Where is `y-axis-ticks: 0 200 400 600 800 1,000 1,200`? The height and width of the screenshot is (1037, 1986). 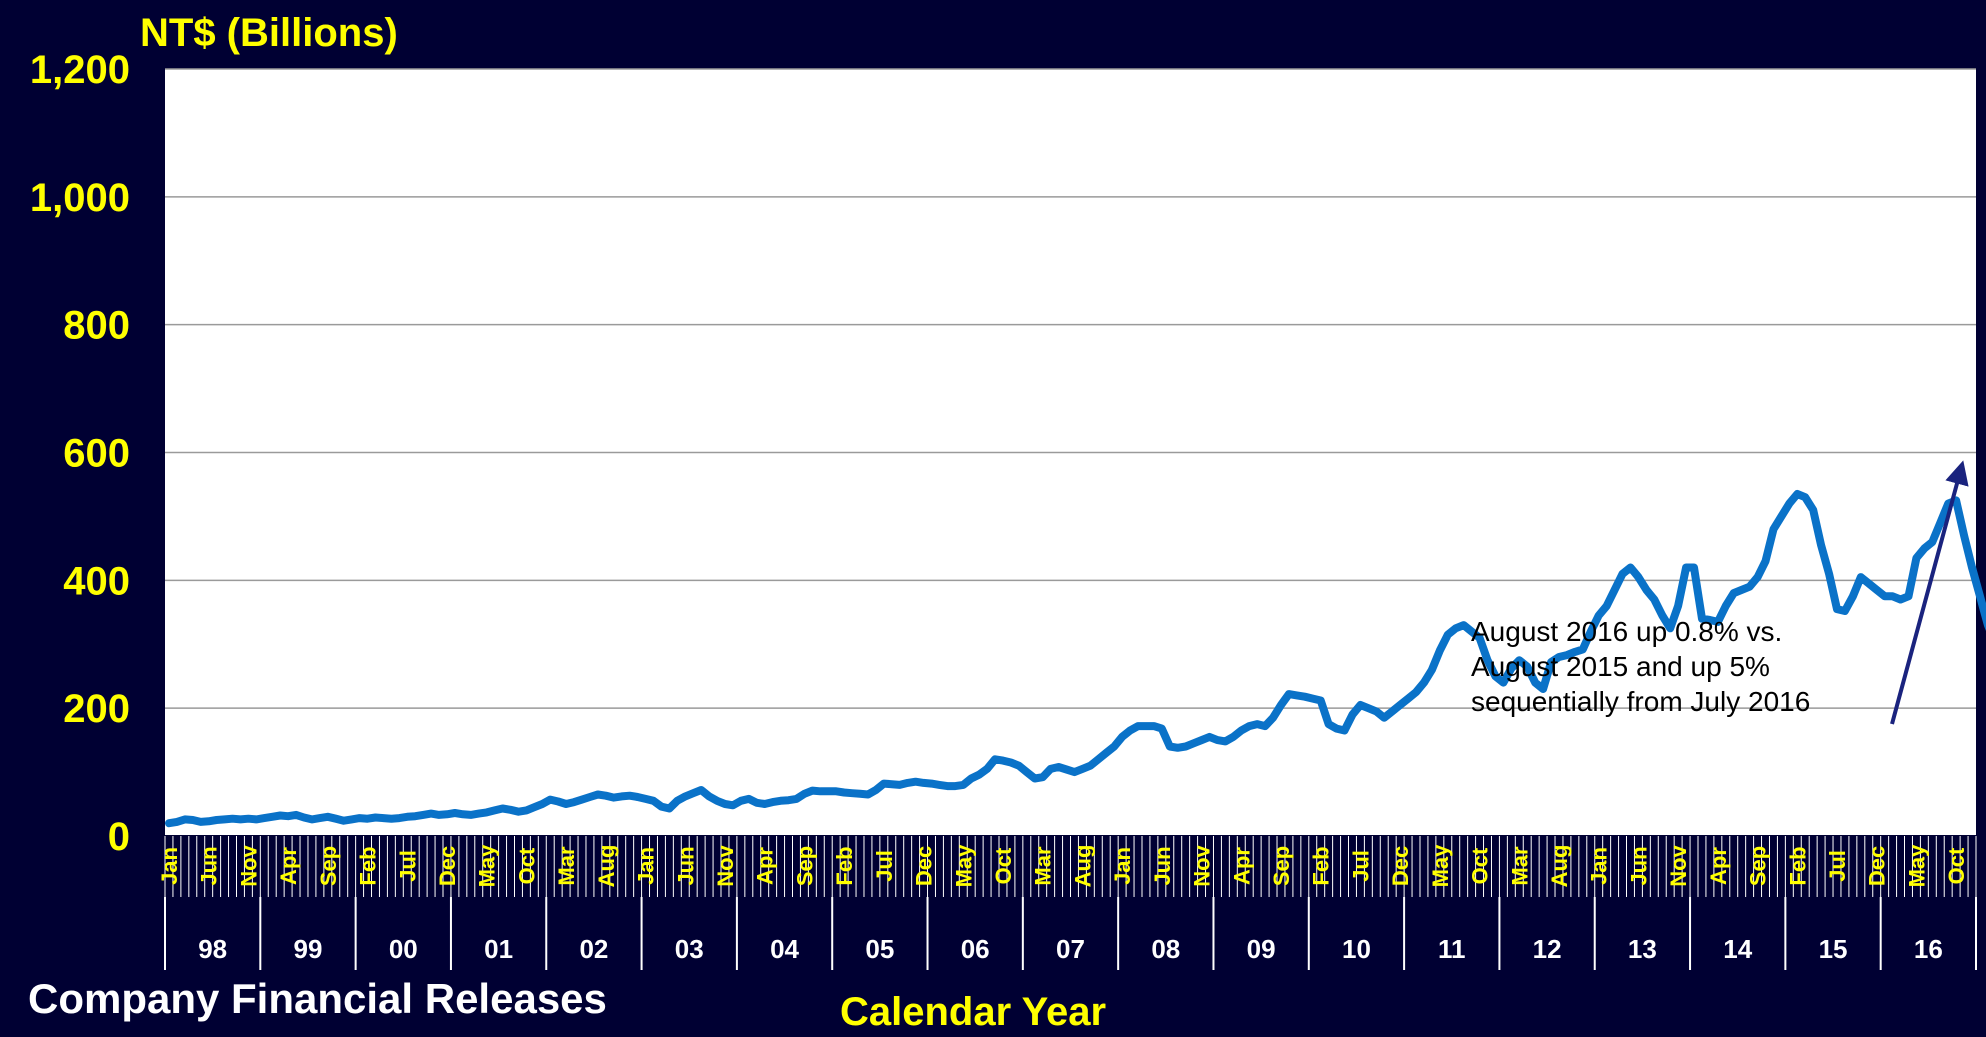
y-axis-ticks: 0 200 400 600 800 1,000 1,200 is located at coordinates (80, 453).